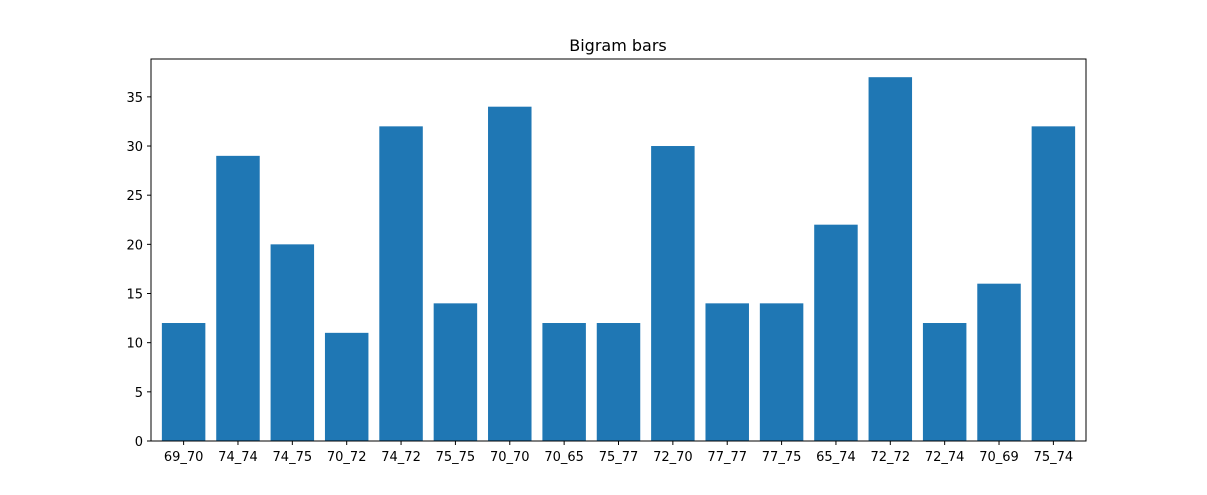 The height and width of the screenshot is (495, 1207). Describe the element at coordinates (836, 457) in the screenshot. I see `x-tick-label: 65_74` at that location.